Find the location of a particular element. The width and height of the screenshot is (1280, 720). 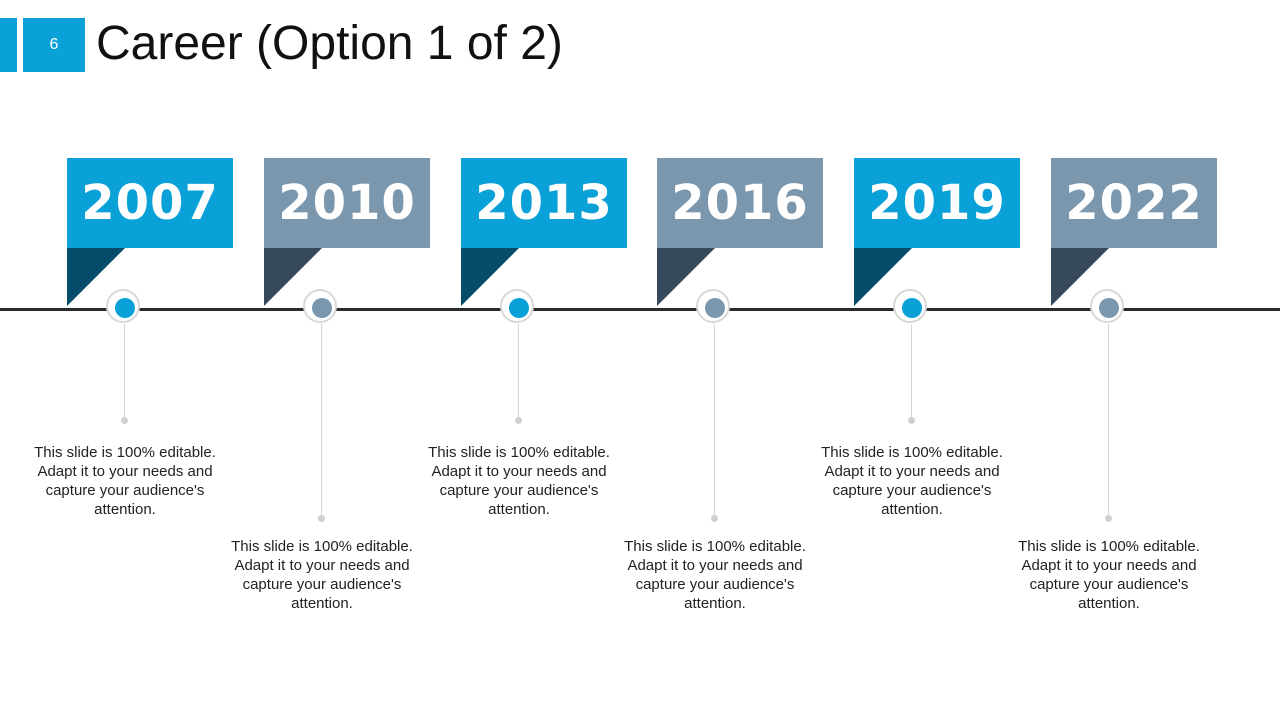

year-flag: 2013 is located at coordinates (544, 203).